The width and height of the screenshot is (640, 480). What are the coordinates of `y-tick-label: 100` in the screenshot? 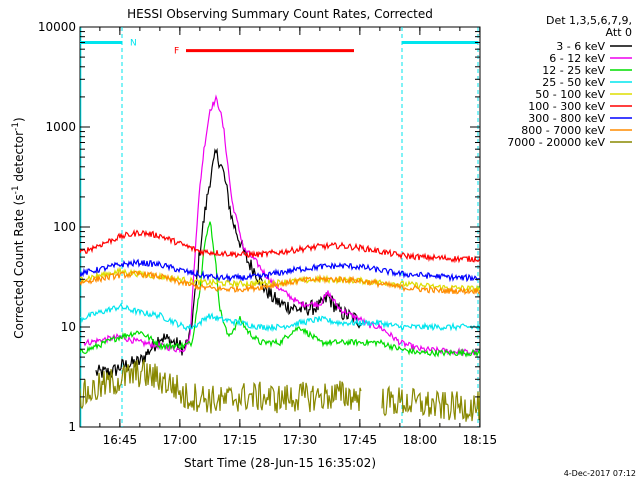 It's located at (64, 227).